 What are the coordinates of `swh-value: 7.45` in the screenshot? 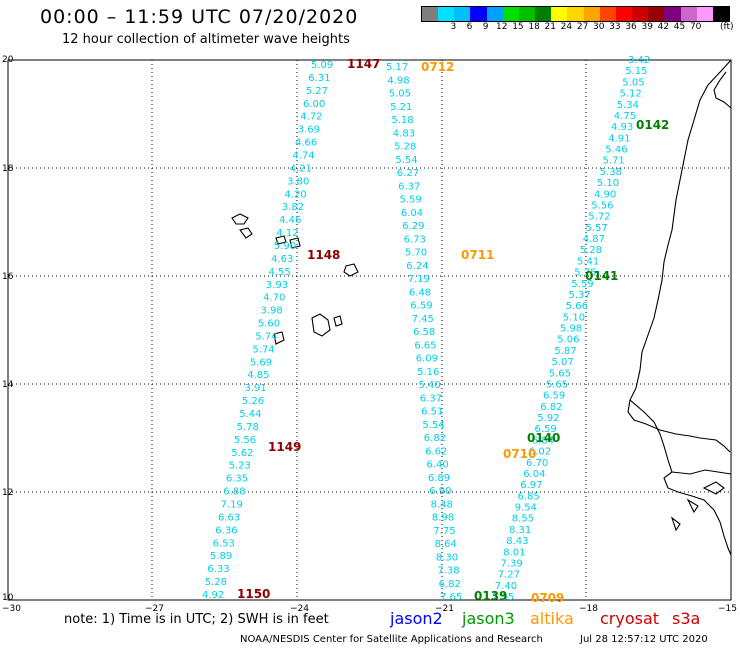 It's located at (423, 319).